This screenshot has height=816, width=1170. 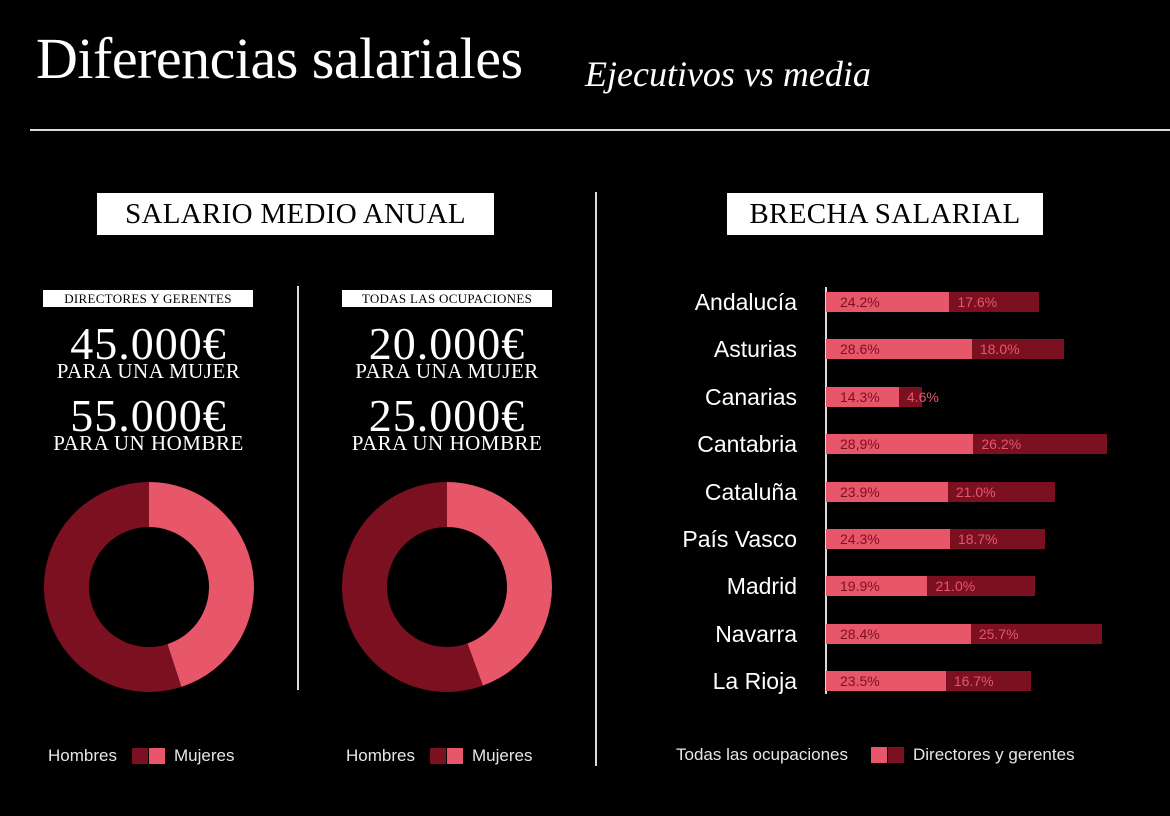 What do you see at coordinates (860, 539) in the screenshot?
I see `bar-value-label: 24.3%` at bounding box center [860, 539].